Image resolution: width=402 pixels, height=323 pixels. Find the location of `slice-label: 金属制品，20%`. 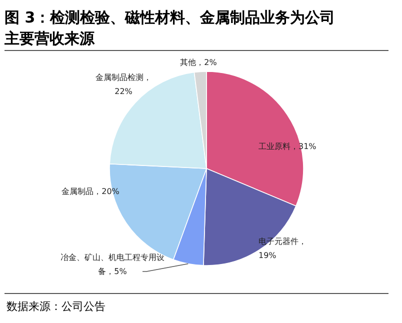

slice-label: 金属制品，20% is located at coordinates (91, 191).